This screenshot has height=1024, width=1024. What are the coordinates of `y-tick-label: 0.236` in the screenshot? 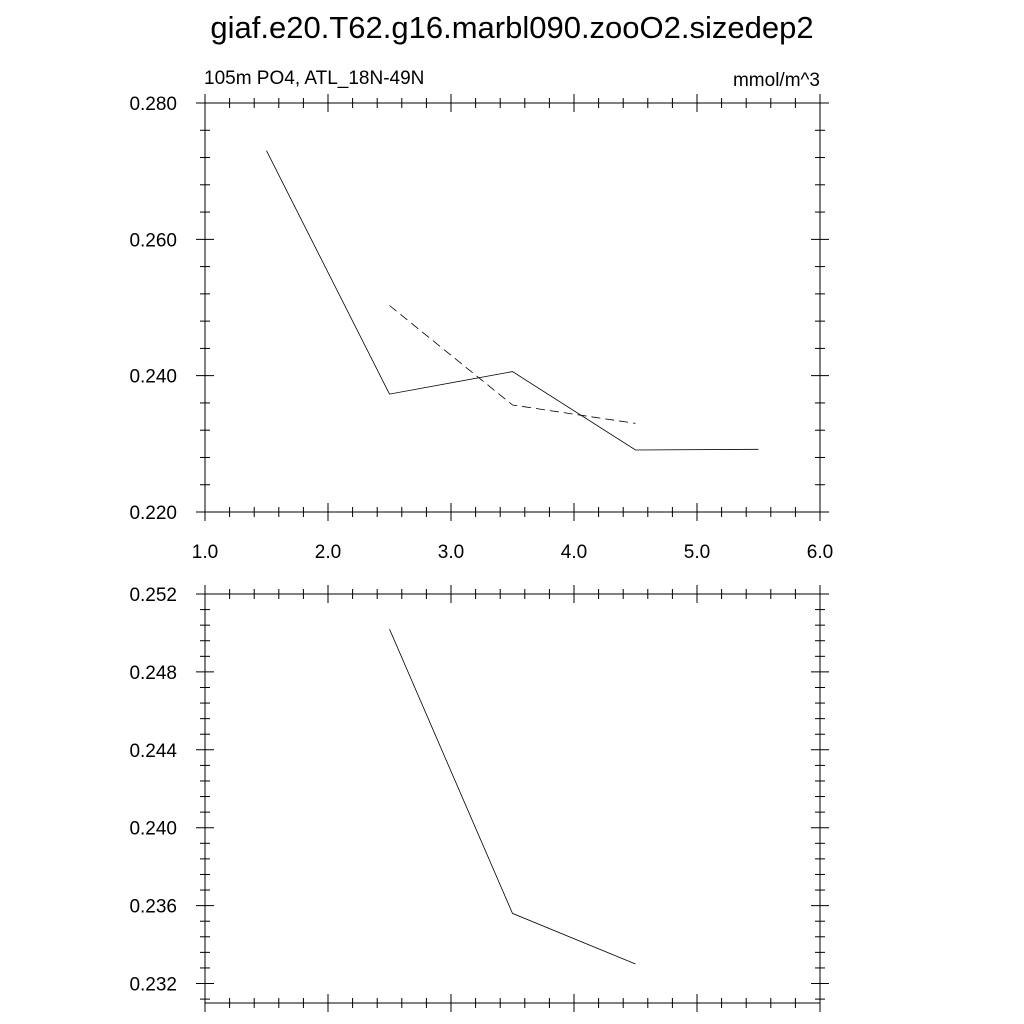 It's located at (153, 907).